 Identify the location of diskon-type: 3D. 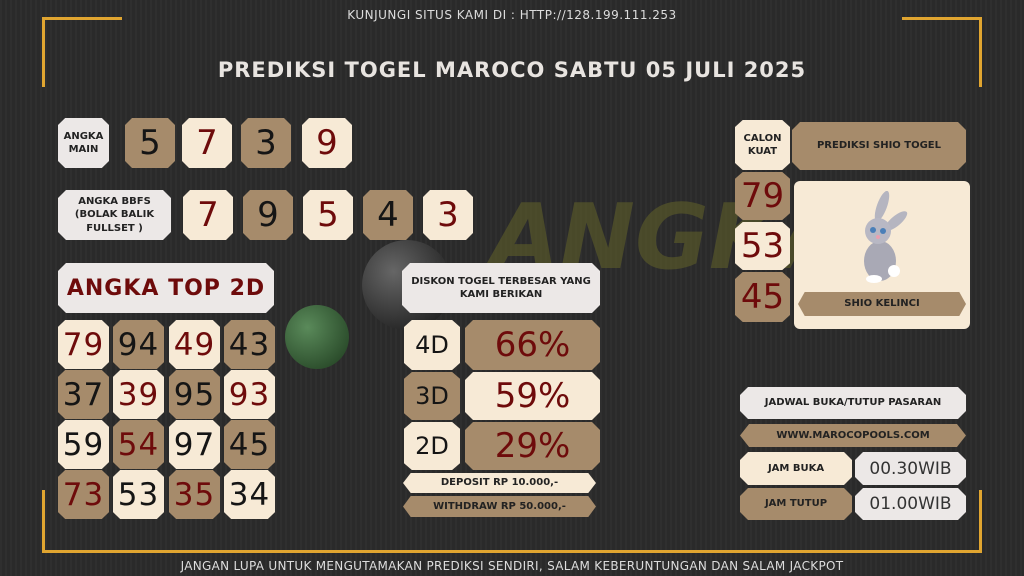
(432, 396).